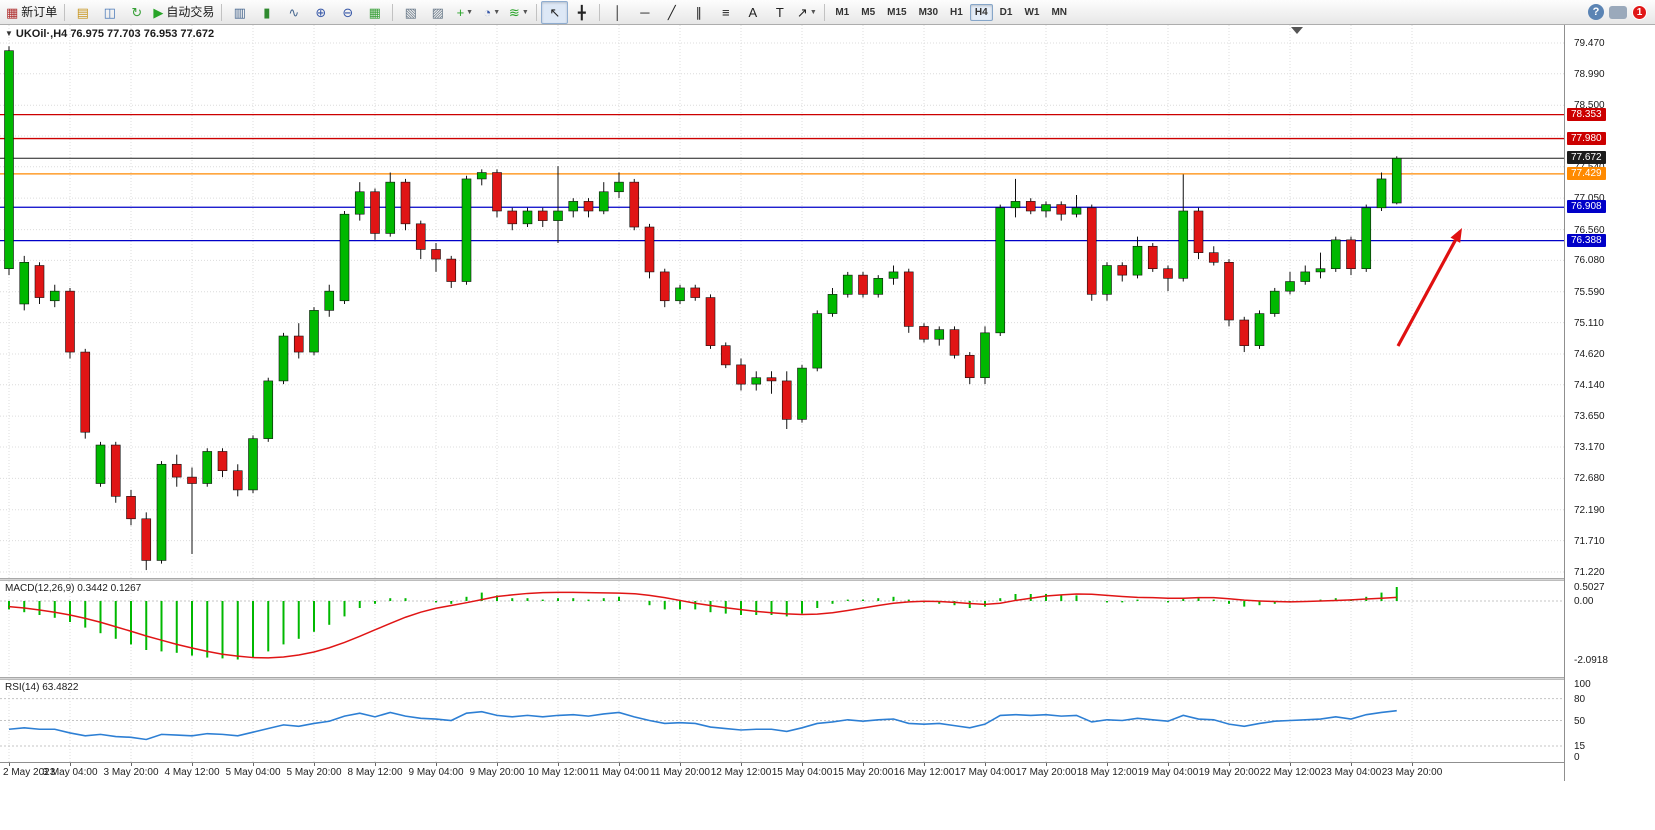  What do you see at coordinates (842, 12) in the screenshot?
I see `timeframe-button-m1: M1` at bounding box center [842, 12].